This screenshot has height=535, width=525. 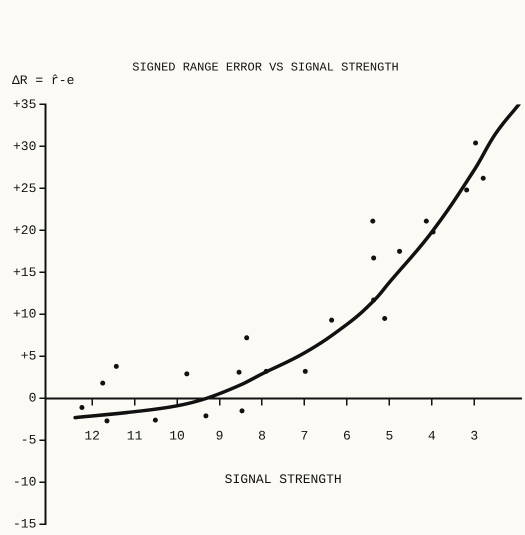 What do you see at coordinates (220, 436) in the screenshot?
I see `x-tick-label: 9` at bounding box center [220, 436].